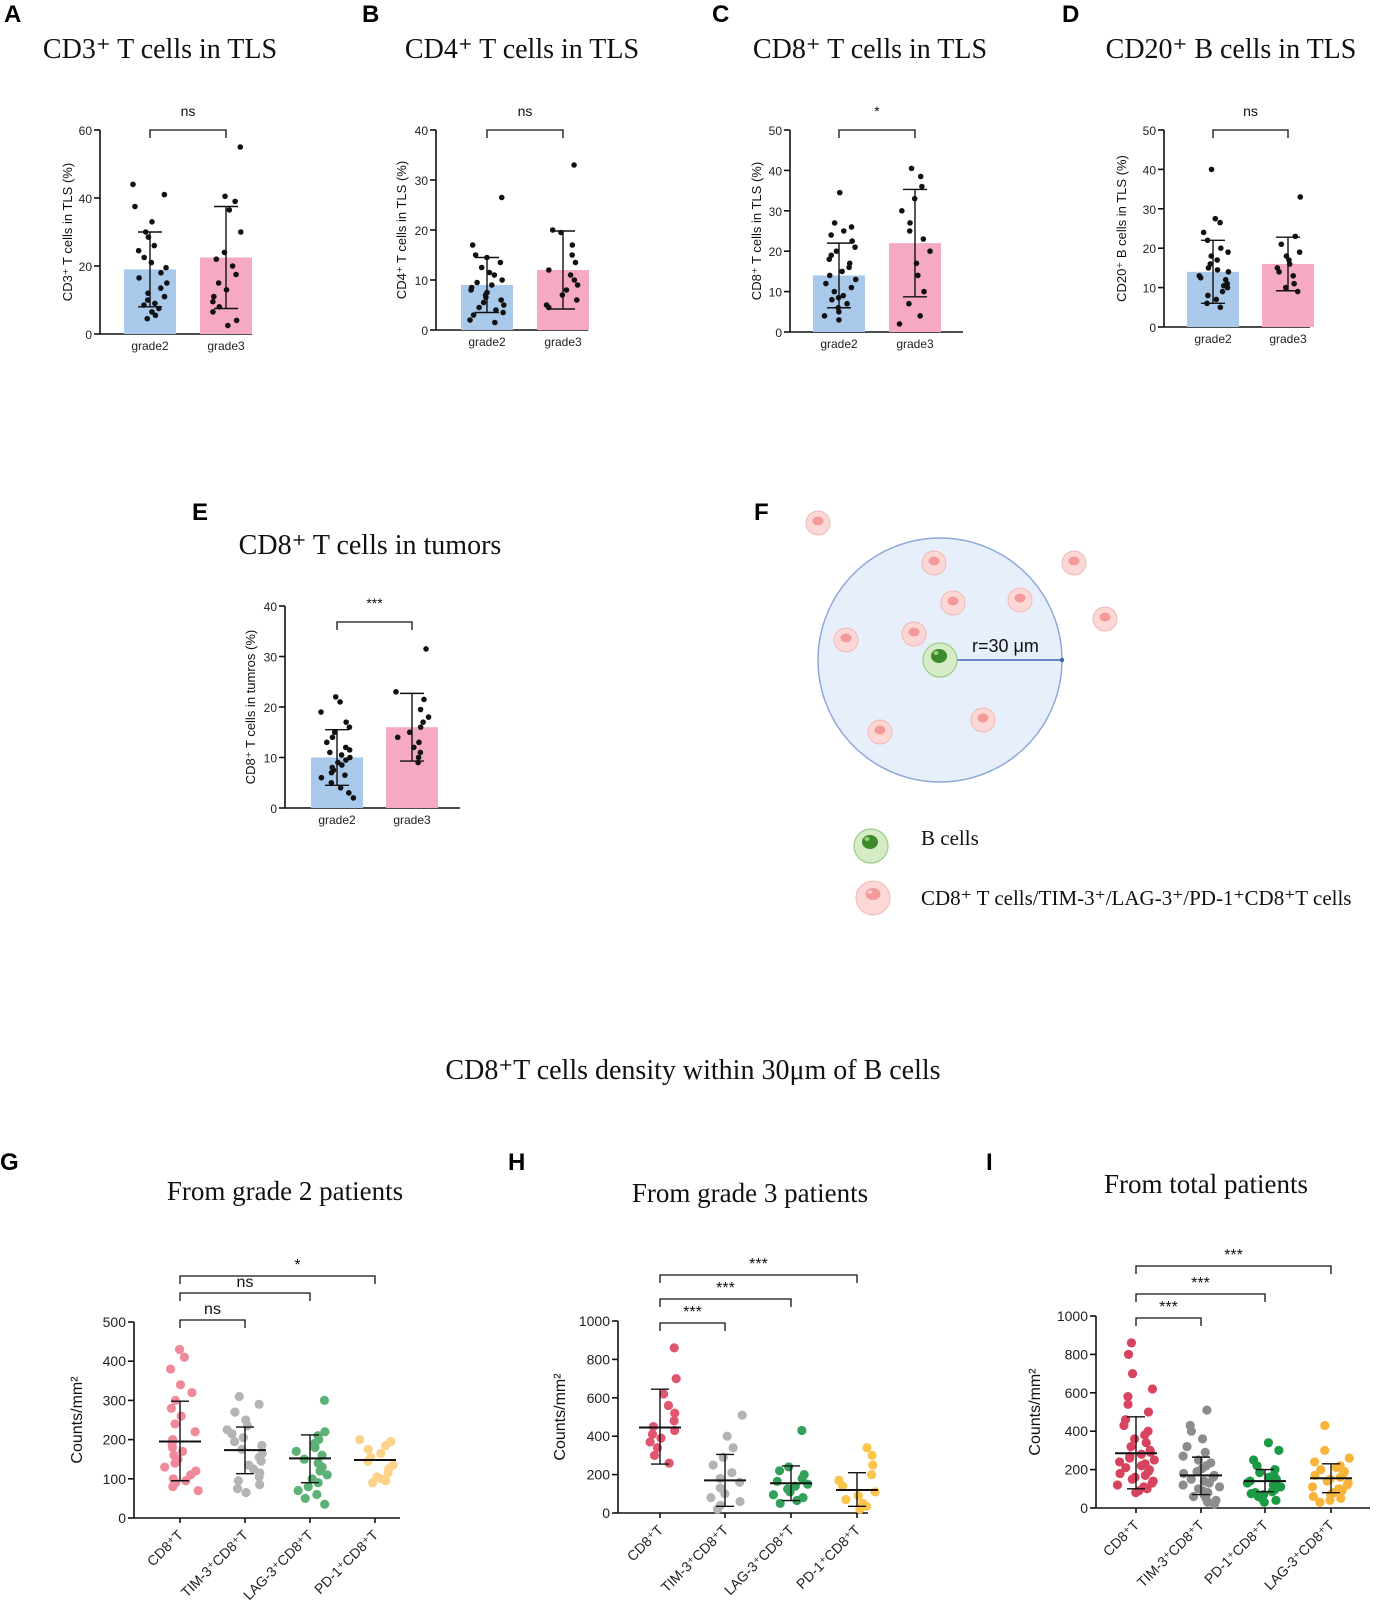 The width and height of the screenshot is (1398, 1619). I want to click on y-tick-label: 400, so click(115, 1361).